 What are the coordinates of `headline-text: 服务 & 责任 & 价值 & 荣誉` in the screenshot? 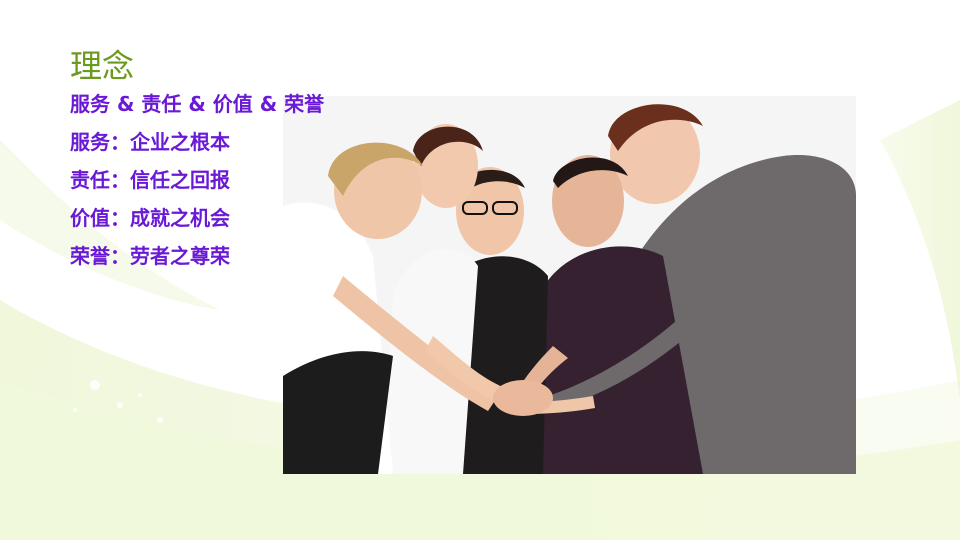 It's located at (197, 104).